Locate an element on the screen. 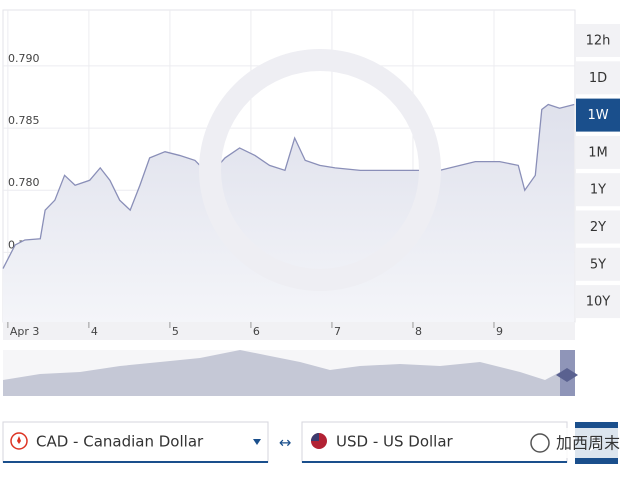 Image resolution: width=640 pixels, height=481 pixels. x-tick-label: 7 is located at coordinates (337, 331).